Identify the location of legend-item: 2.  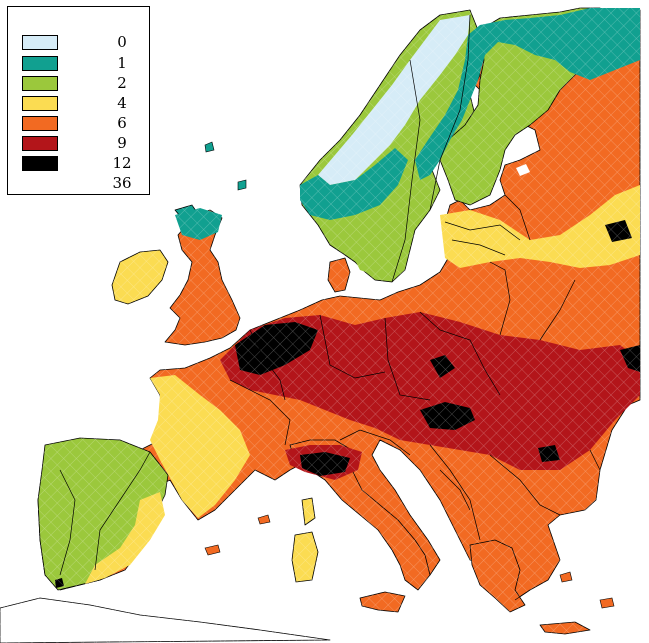
(84, 83).